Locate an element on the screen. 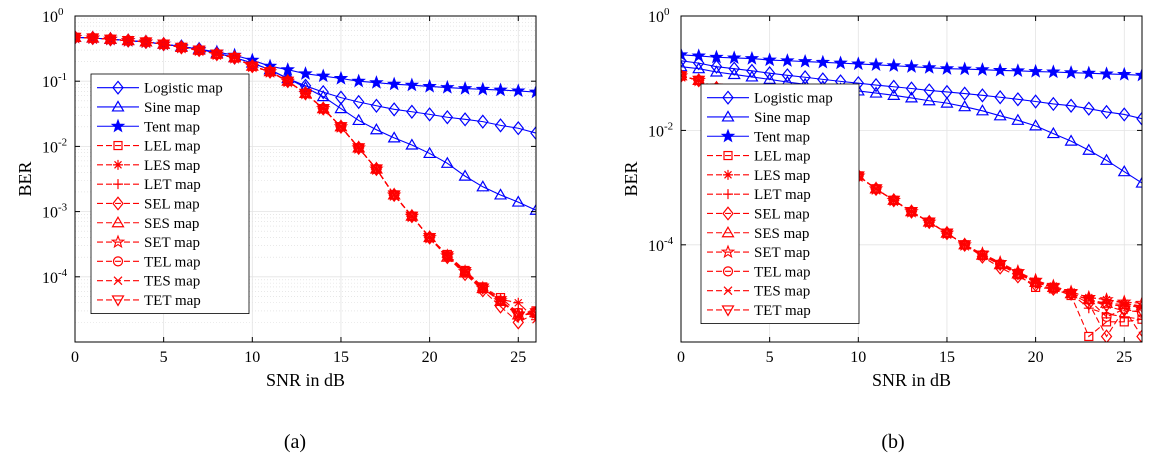 This screenshot has height=462, width=1165. panel-caption: (b) is located at coordinates (892, 442).